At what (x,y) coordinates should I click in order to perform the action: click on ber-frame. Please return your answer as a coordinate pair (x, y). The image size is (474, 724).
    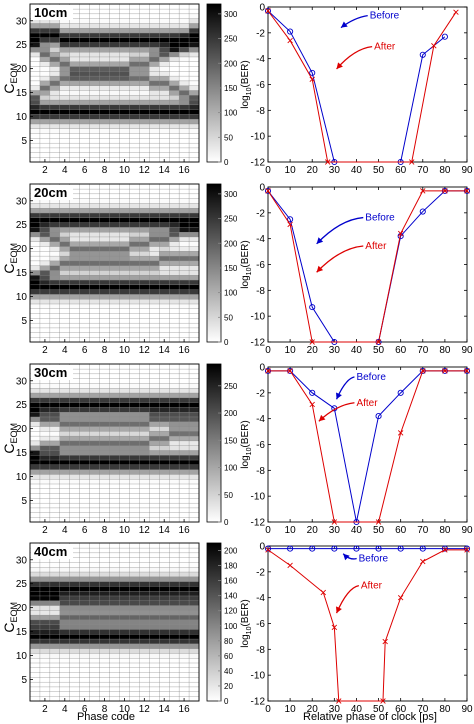
    Looking at the image, I should click on (367, 623).